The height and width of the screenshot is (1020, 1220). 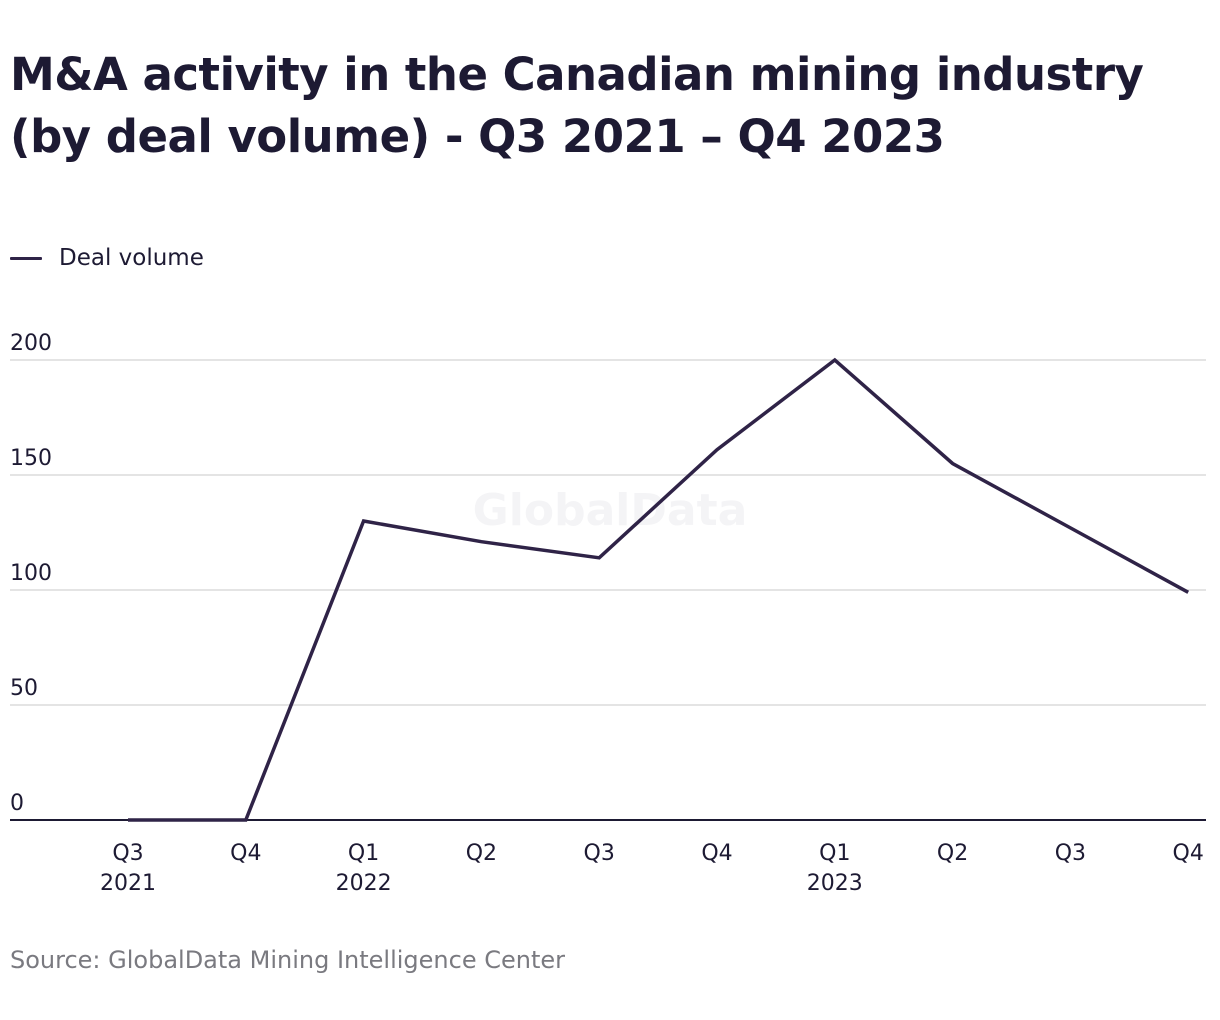 What do you see at coordinates (364, 883) in the screenshot?
I see `x-tick-year-label: 2022` at bounding box center [364, 883].